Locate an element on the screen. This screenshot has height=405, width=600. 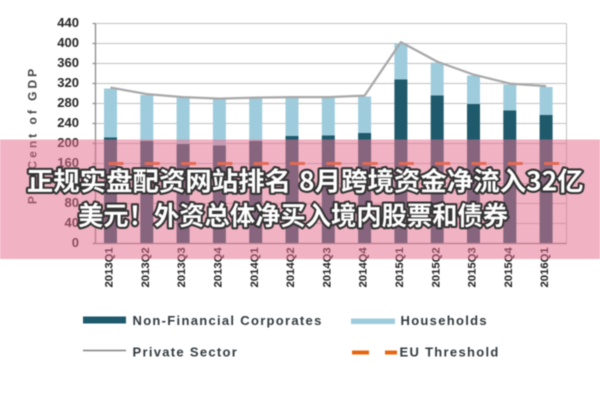
svg-text: Private Sector is located at coordinates (186, 352).